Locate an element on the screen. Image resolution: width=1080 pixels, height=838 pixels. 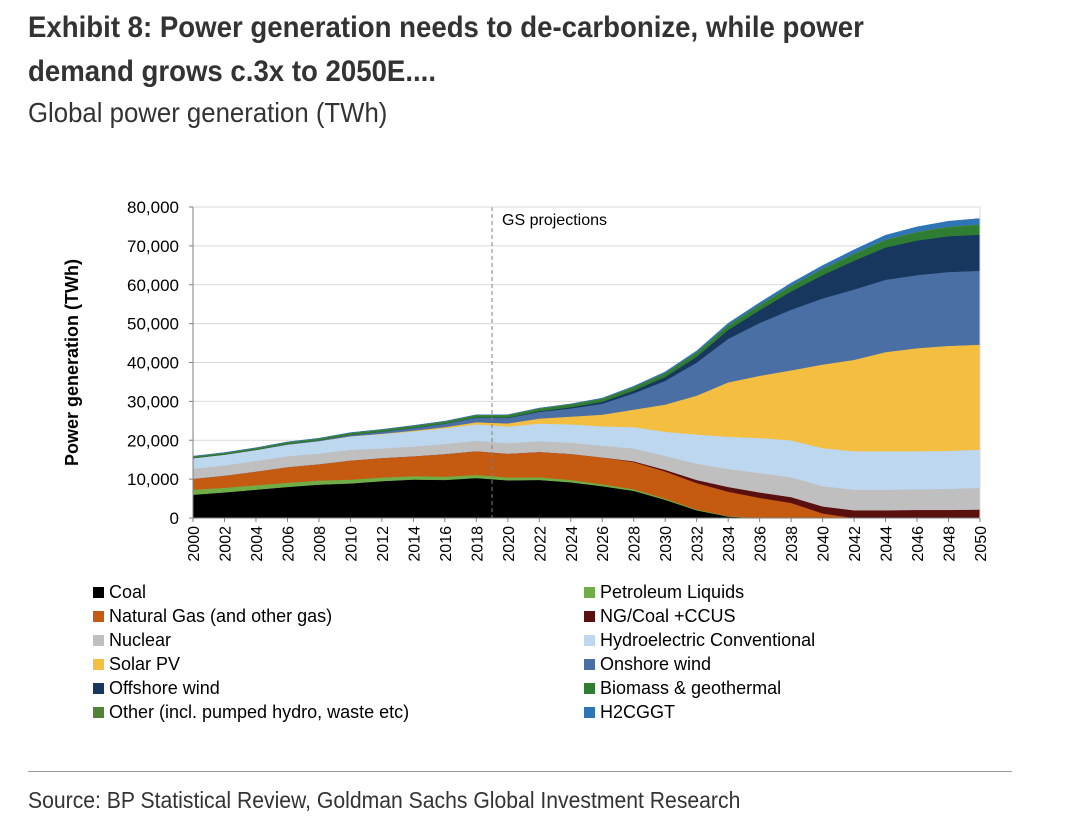
x-tick-label: 2034 is located at coordinates (729, 544).